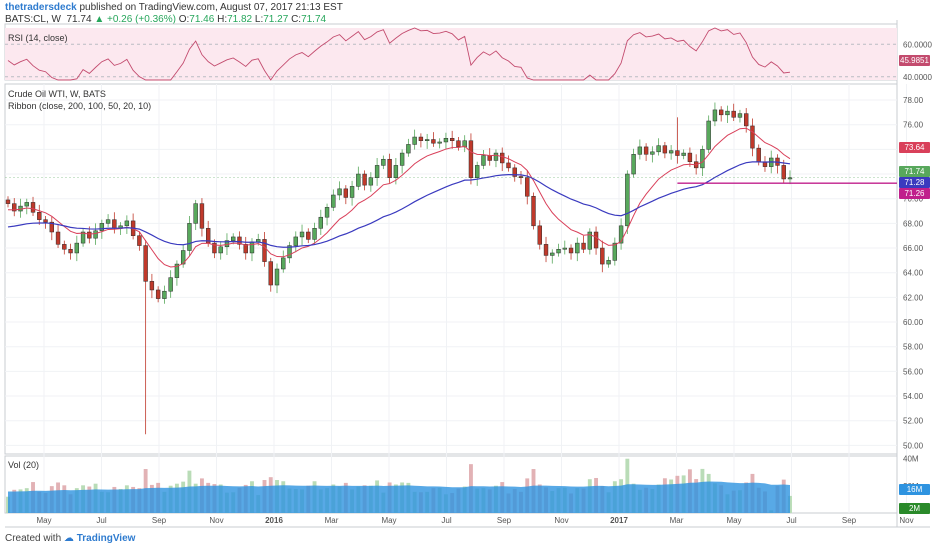 The width and height of the screenshot is (932, 550). What do you see at coordinates (913, 396) in the screenshot?
I see `price-tick-label: 54.00` at bounding box center [913, 396].